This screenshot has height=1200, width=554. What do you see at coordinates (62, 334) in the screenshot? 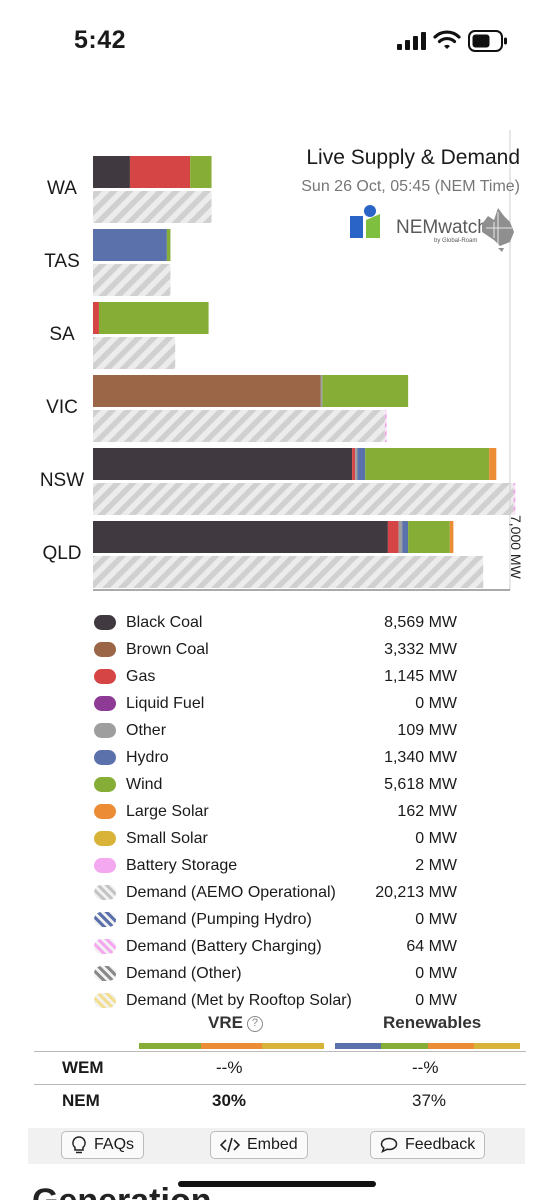
I see `region-label-sa: SA` at bounding box center [62, 334].